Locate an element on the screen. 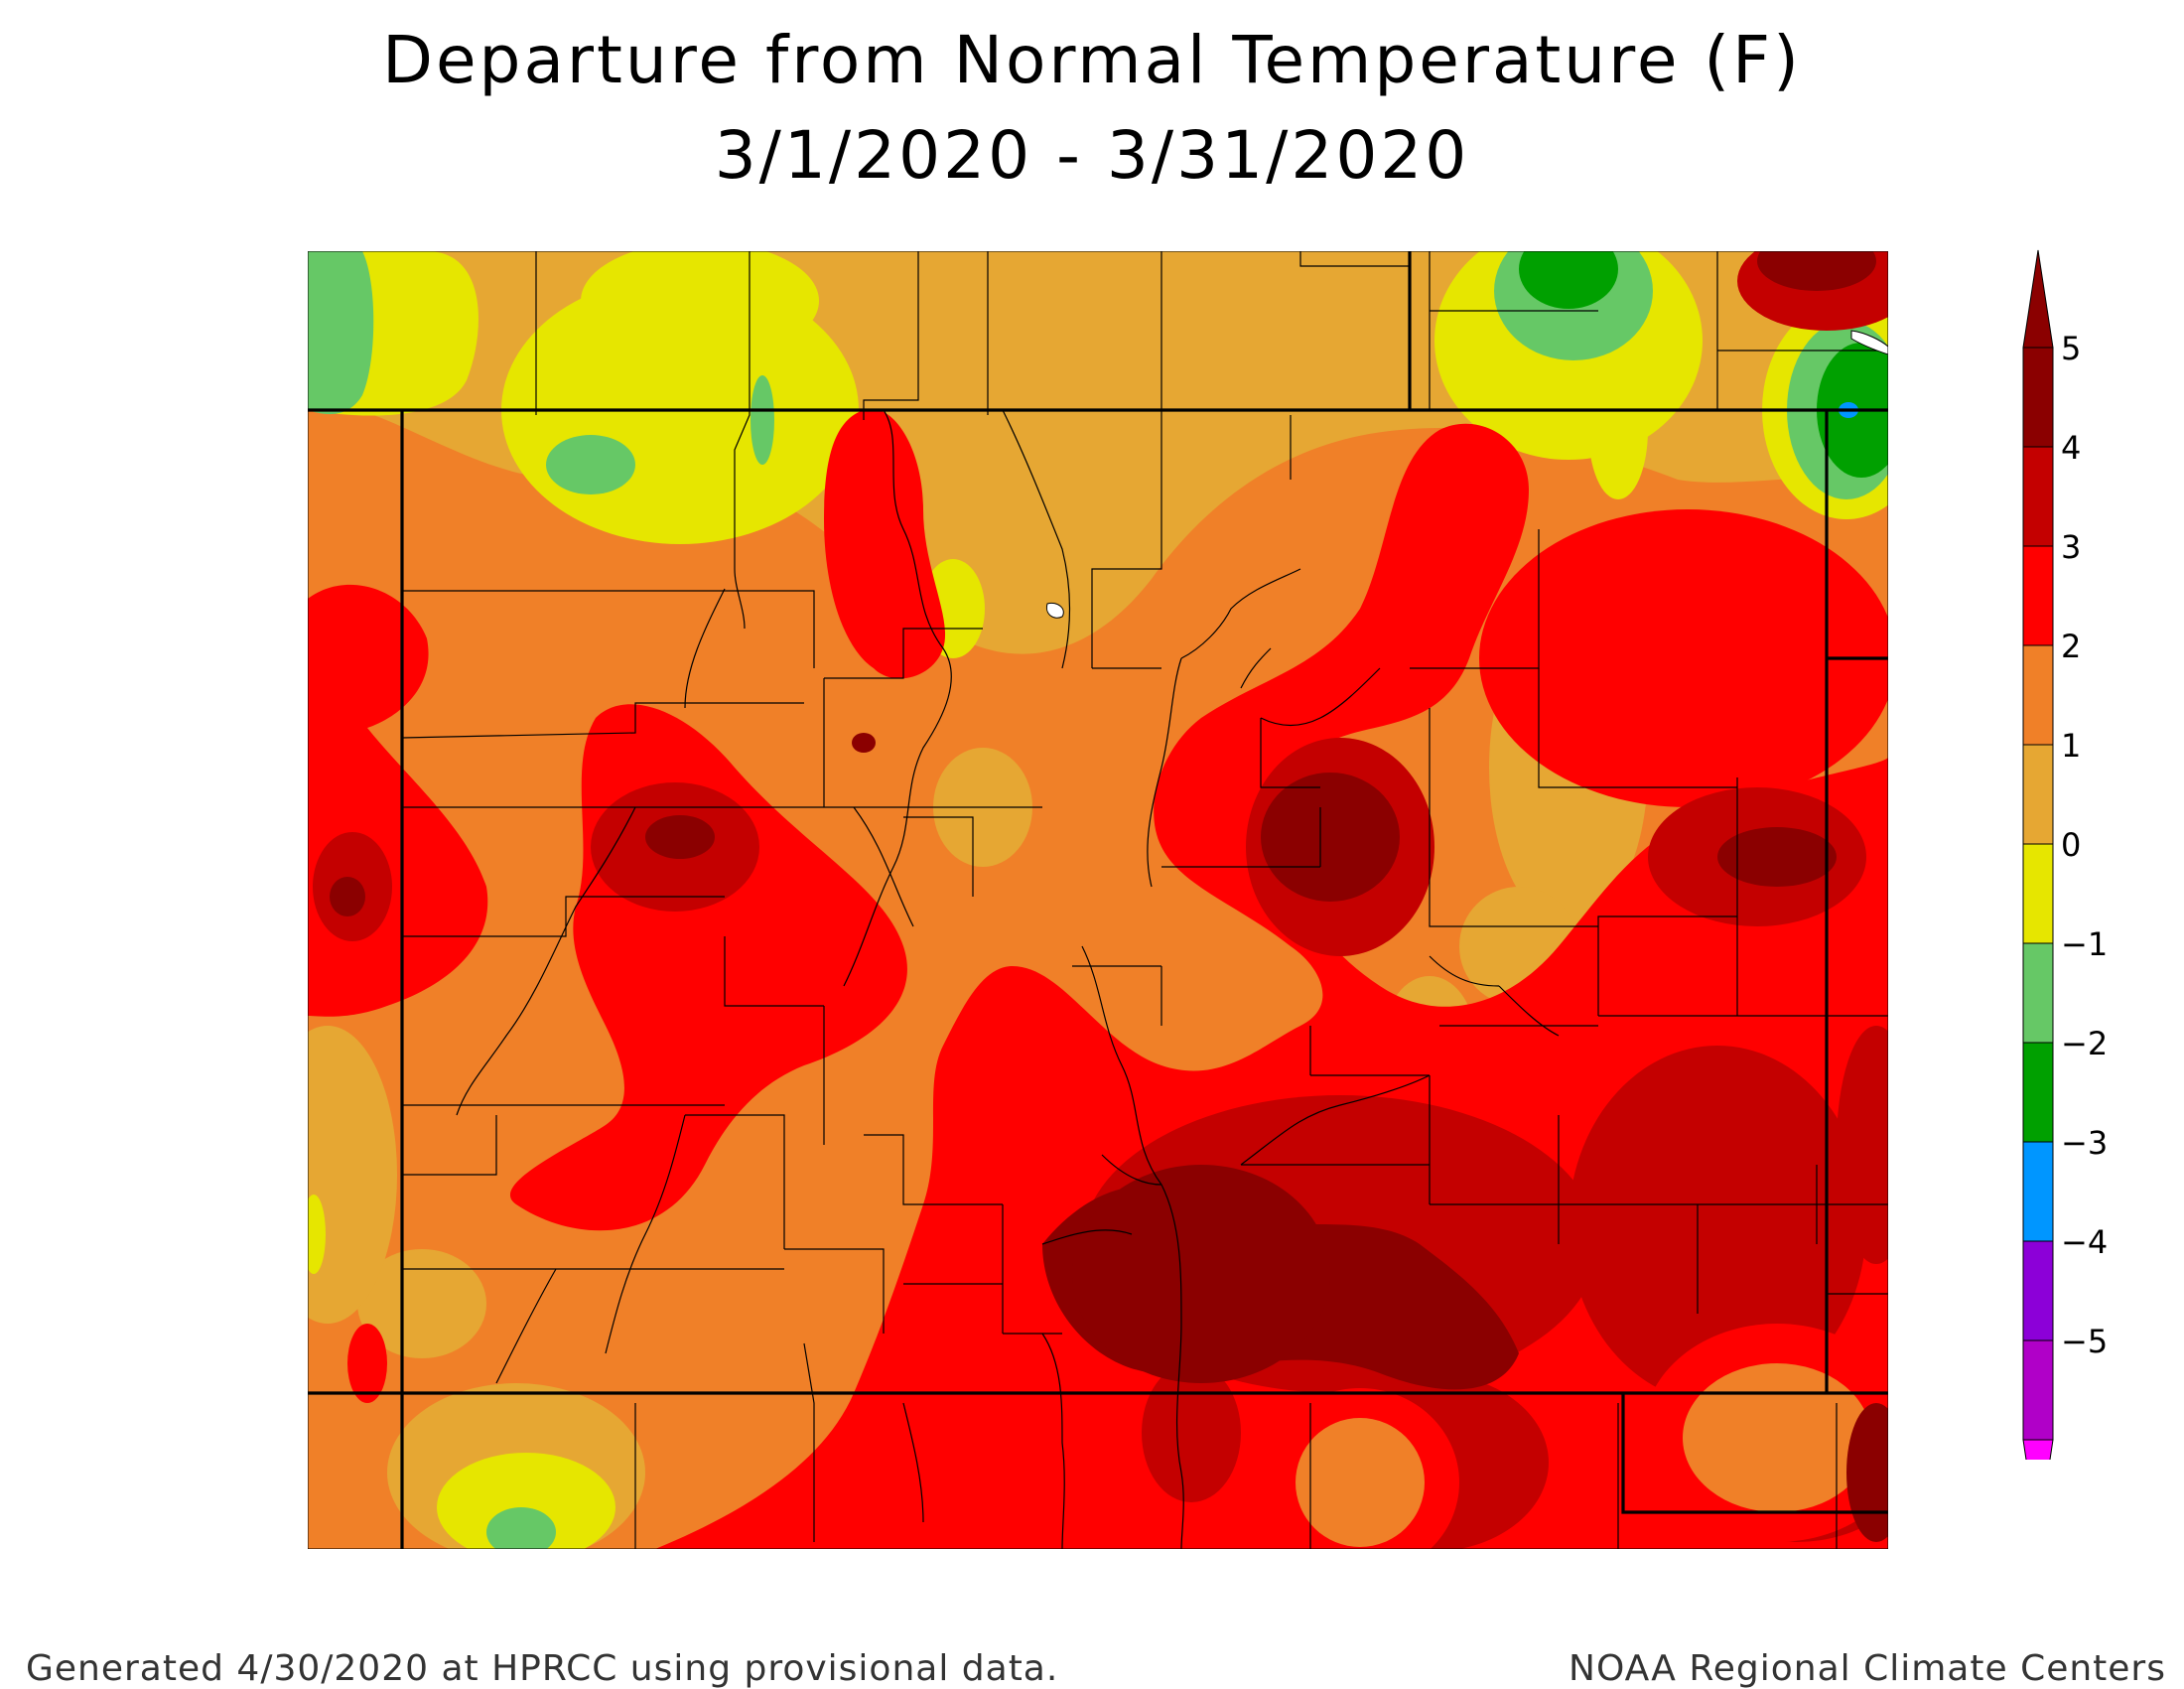 This screenshot has width=2184, height=1689. legend-tick-label: −2 is located at coordinates (2084, 1043).